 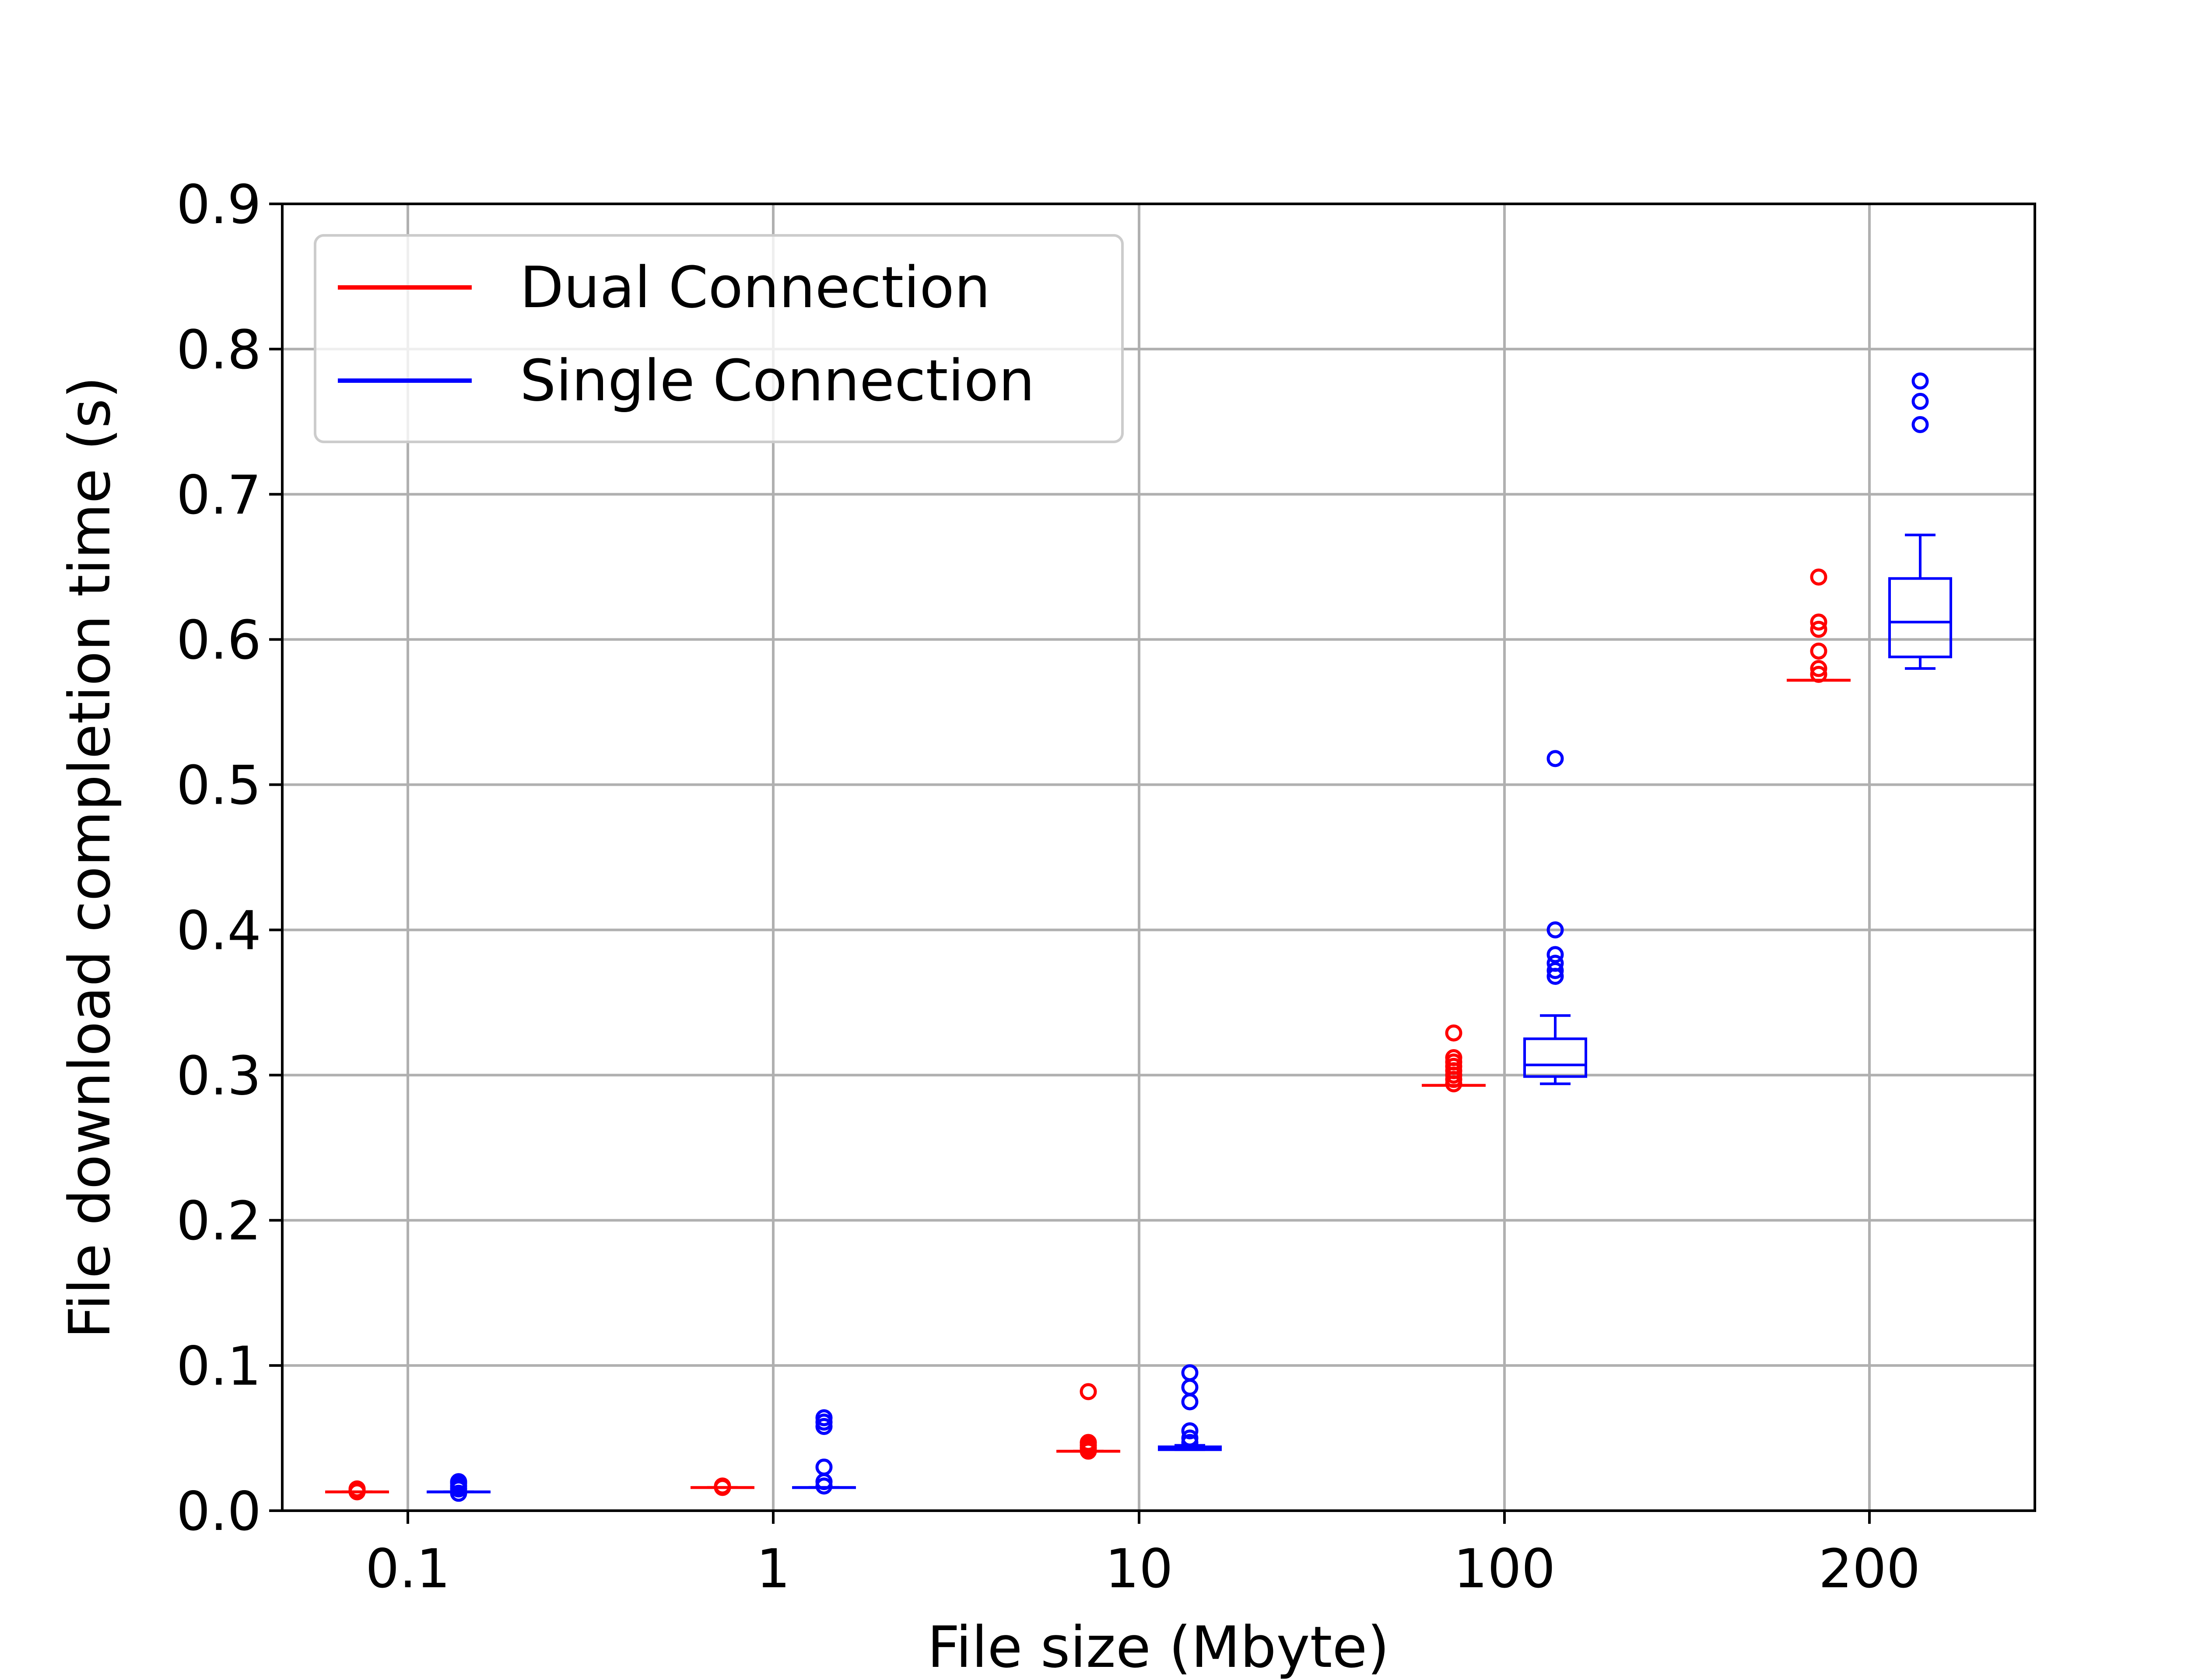 What do you see at coordinates (755, 287) in the screenshot?
I see `legend-label-dual: Dual Connection` at bounding box center [755, 287].